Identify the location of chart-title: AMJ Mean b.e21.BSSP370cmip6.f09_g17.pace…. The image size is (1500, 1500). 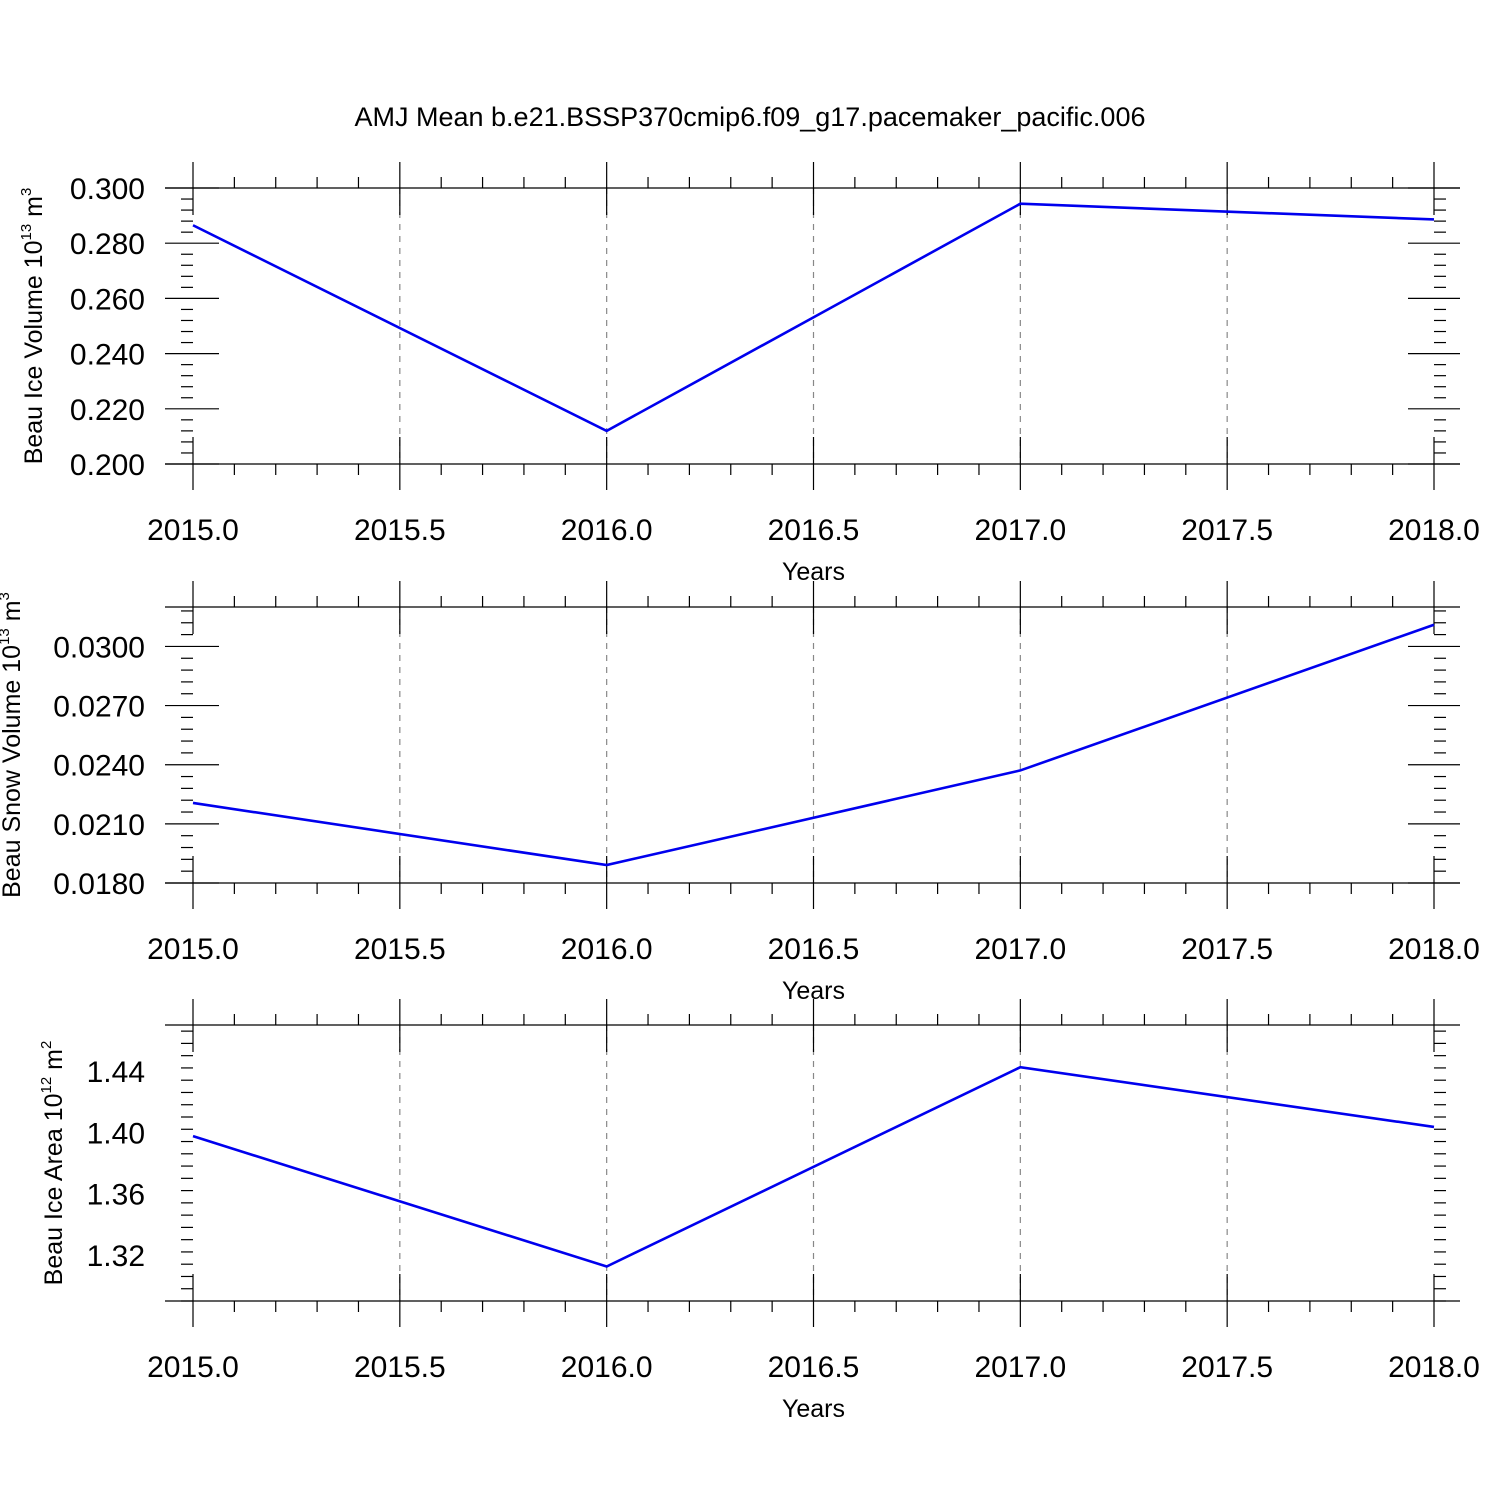
(750, 117).